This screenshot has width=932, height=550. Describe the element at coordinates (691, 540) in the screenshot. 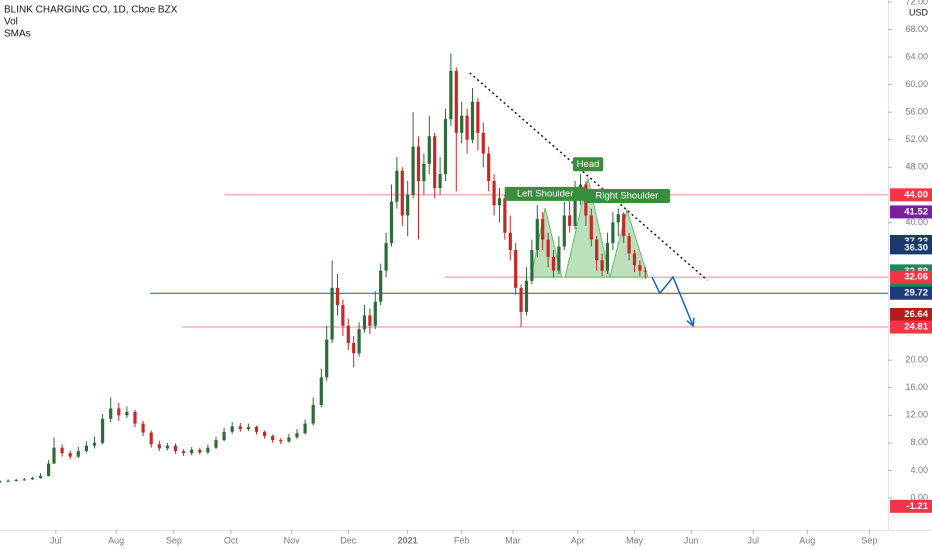

I see `x-tick-label: Jun` at that location.